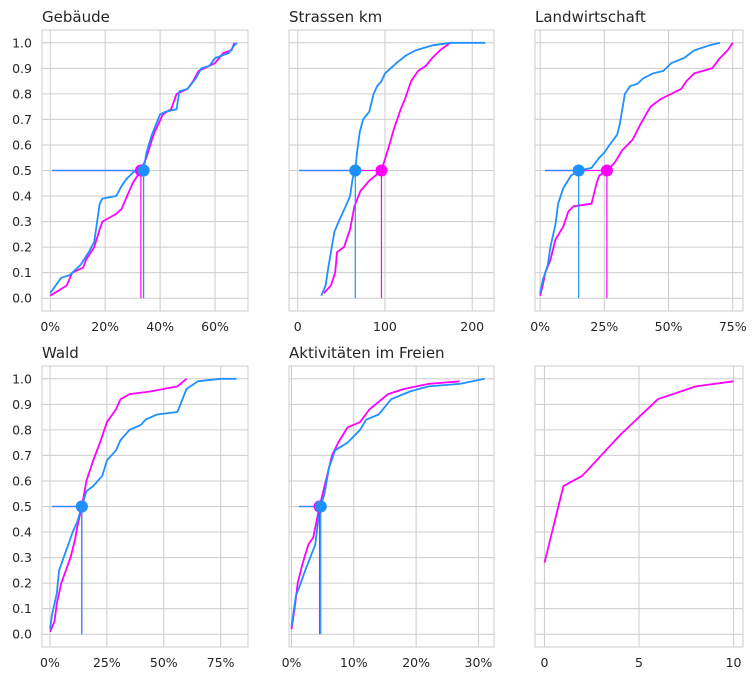 The height and width of the screenshot is (680, 755). I want to click on subplot-5: 0% 10% 20% 30% Aktivitäten im Freien, so click(388, 507).